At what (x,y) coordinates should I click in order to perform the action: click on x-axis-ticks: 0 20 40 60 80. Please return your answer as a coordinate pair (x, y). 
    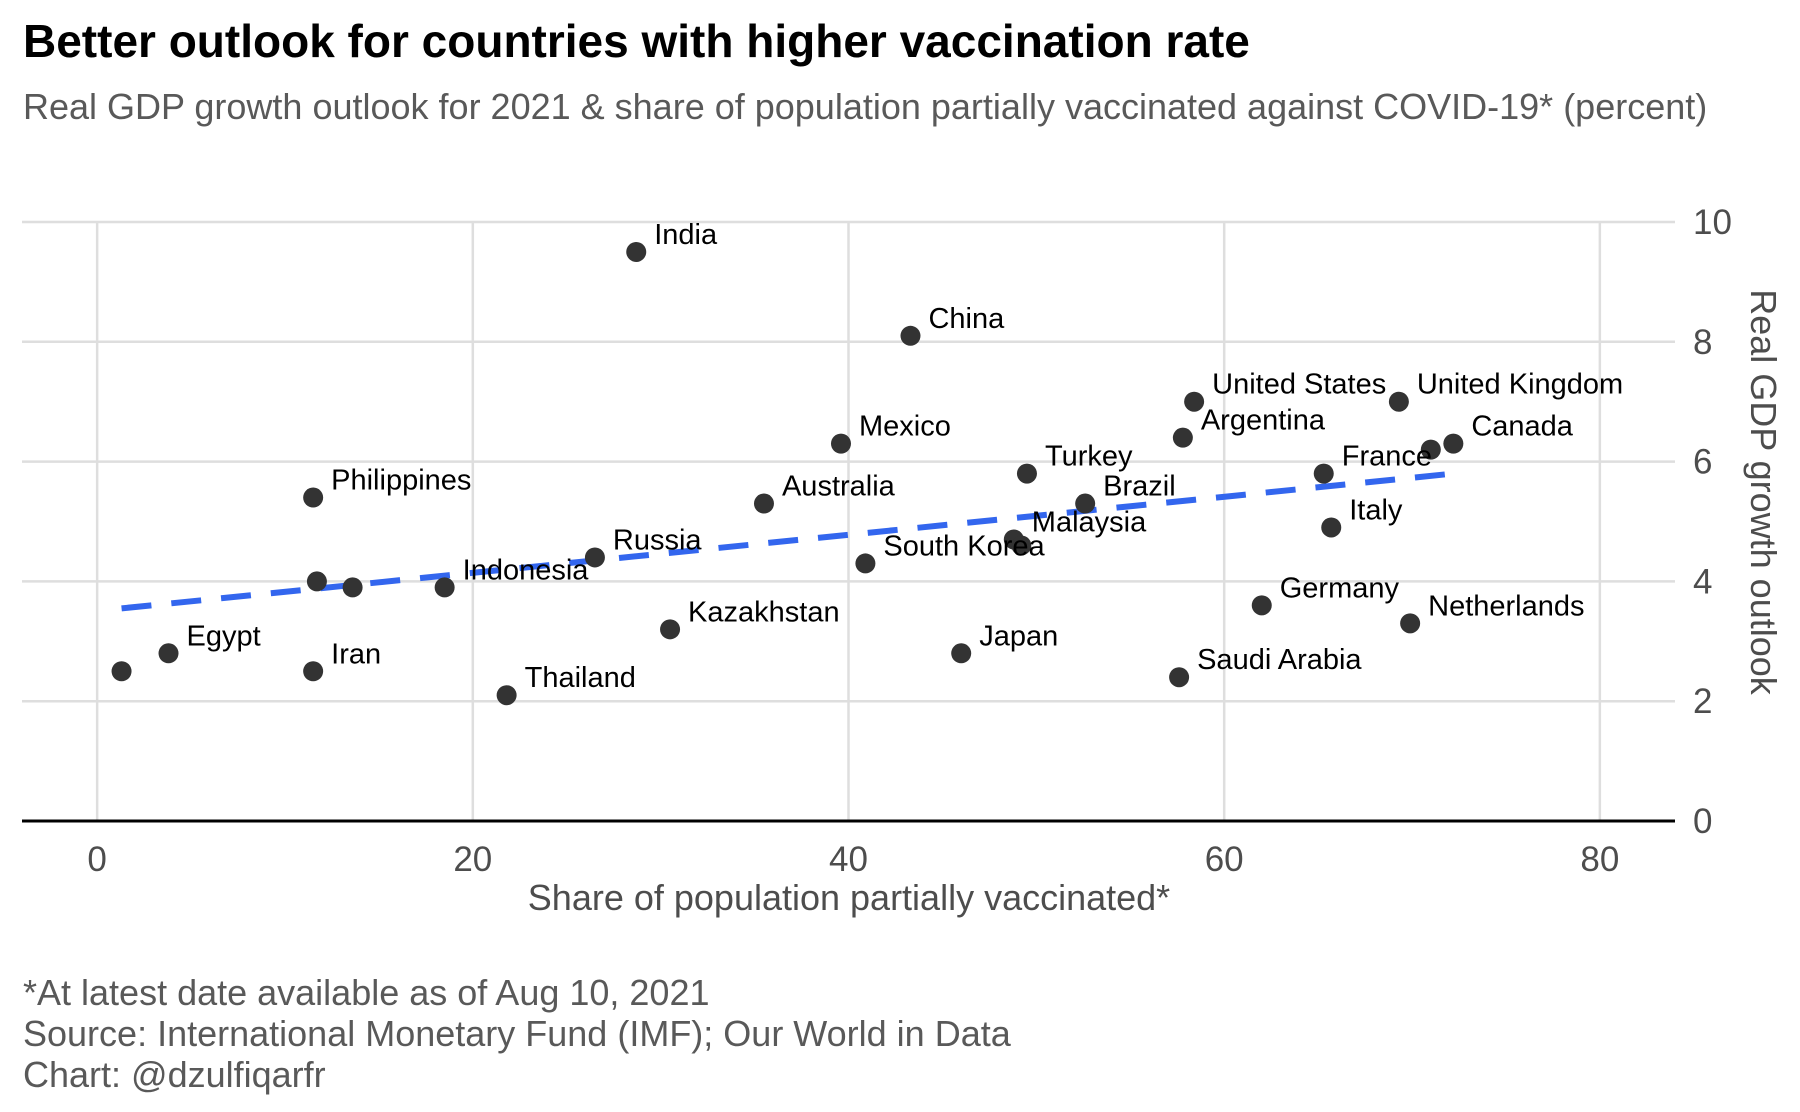
    Looking at the image, I should click on (853, 859).